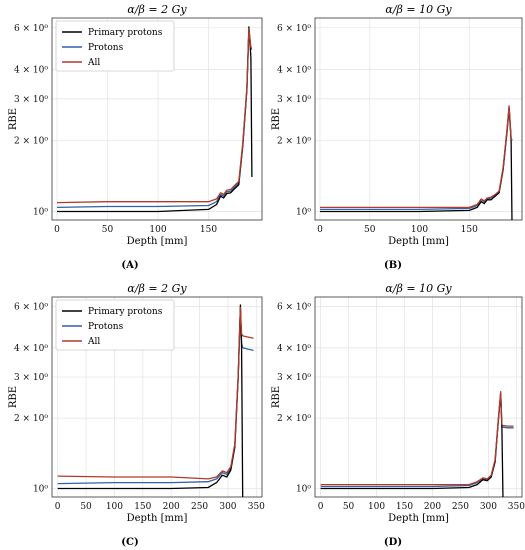  I want to click on panel-caption: (A), so click(129, 265).